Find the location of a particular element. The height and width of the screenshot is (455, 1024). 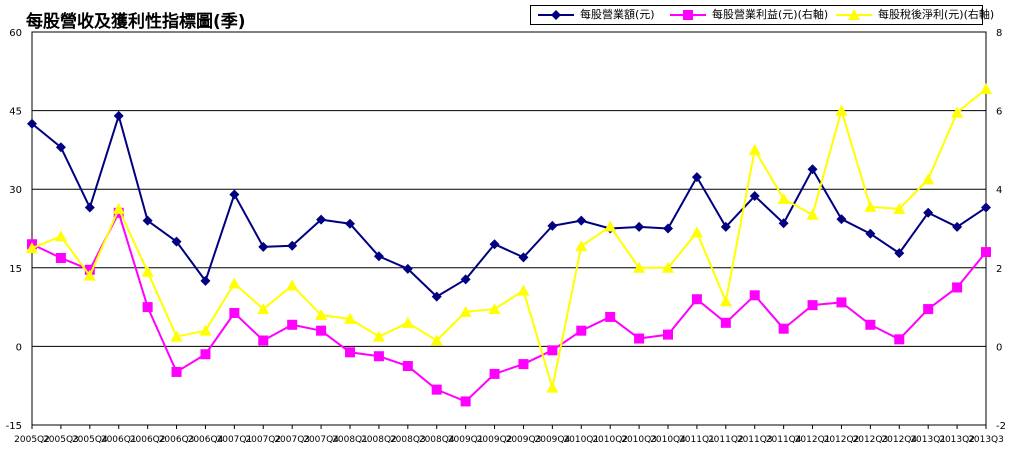

x-tick-label: 2005Q4 is located at coordinates (90, 440).